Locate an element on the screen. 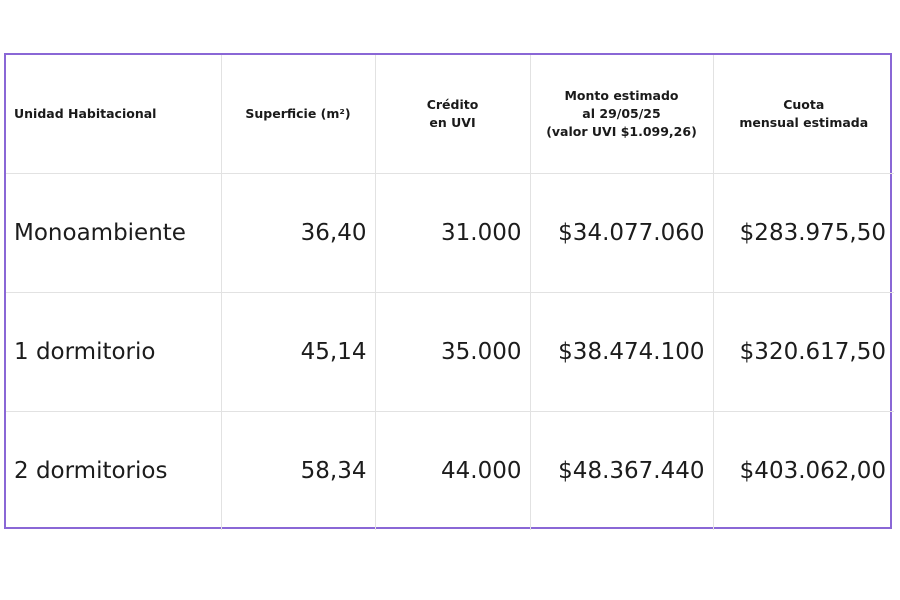 This screenshot has width=900, height=600. header-cuota-mensual: Cuota mensual estimada is located at coordinates (803, 114).